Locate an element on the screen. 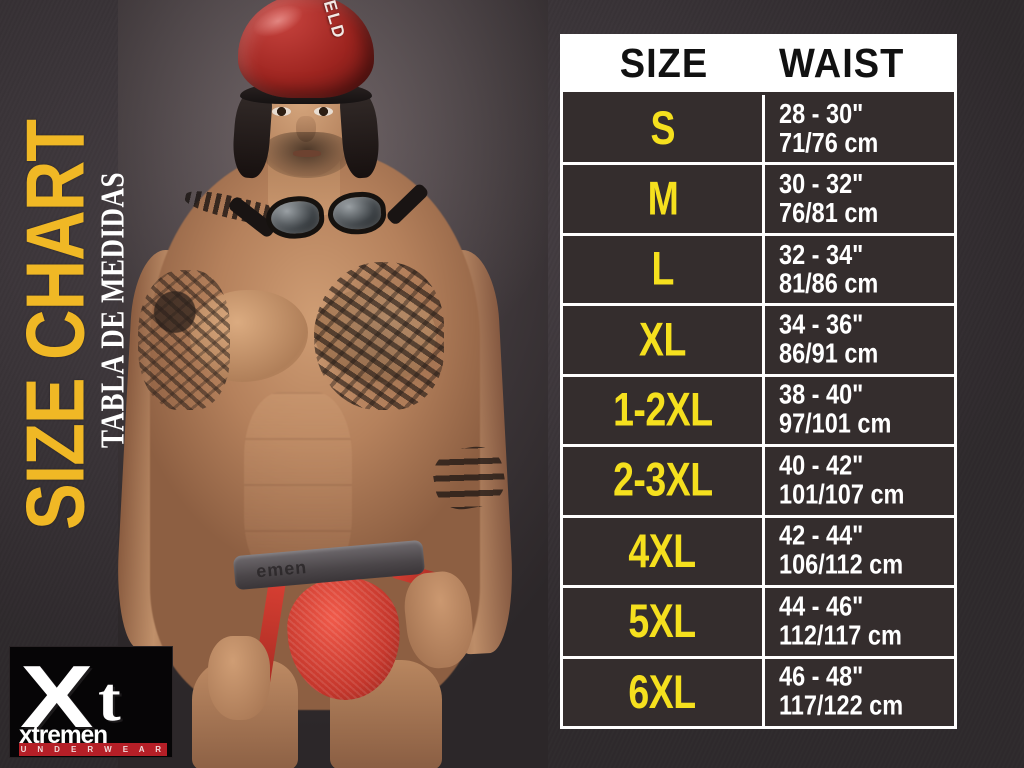 The image size is (1024, 768). model-hand-left is located at coordinates (239, 678).